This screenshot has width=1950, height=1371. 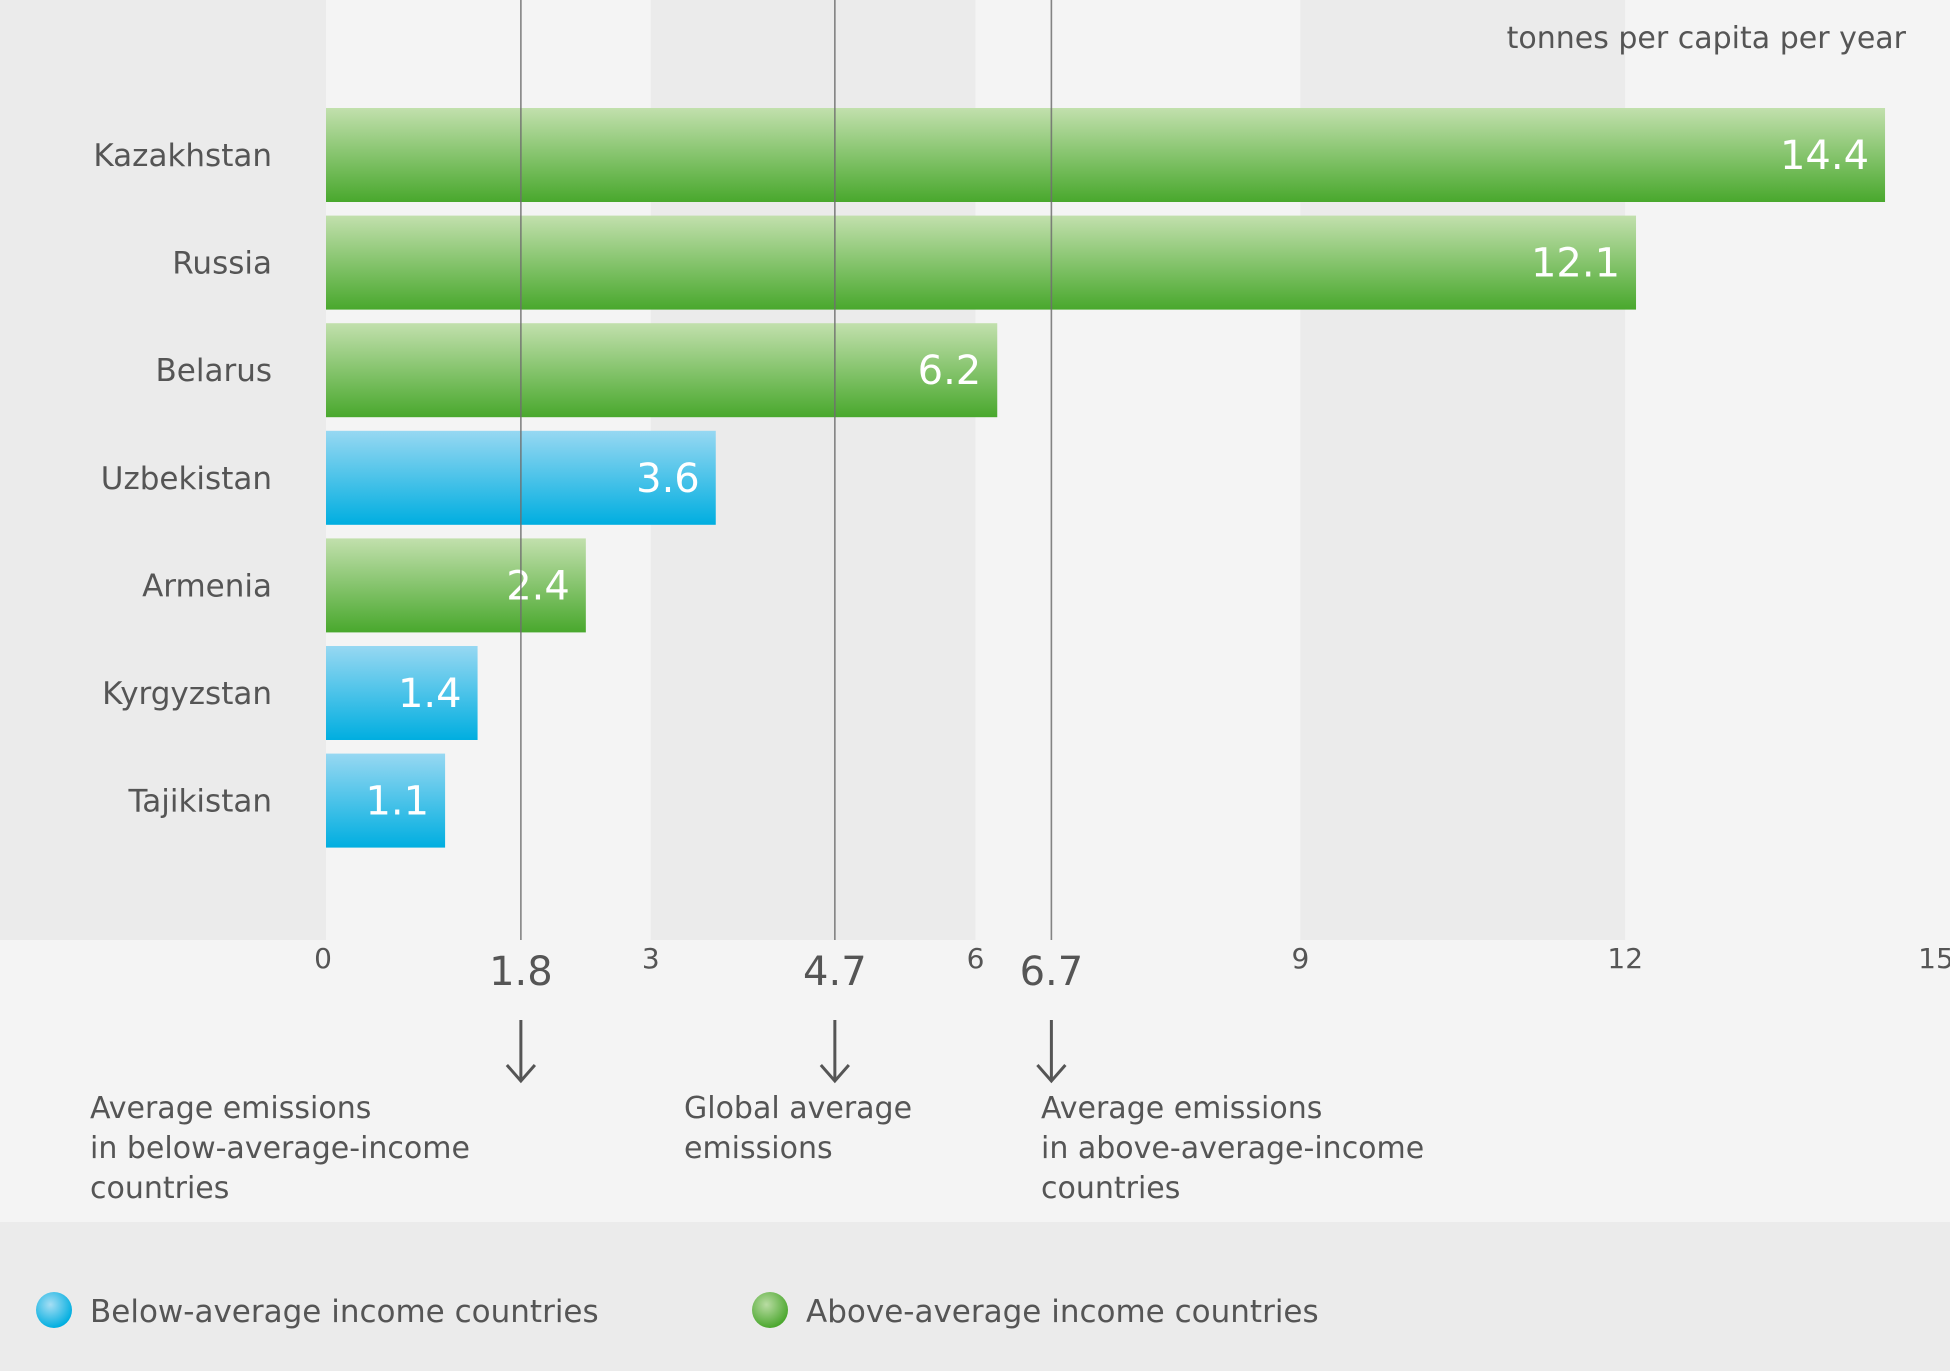 What do you see at coordinates (186, 479) in the screenshot?
I see `category-label: Uzbekistan` at bounding box center [186, 479].